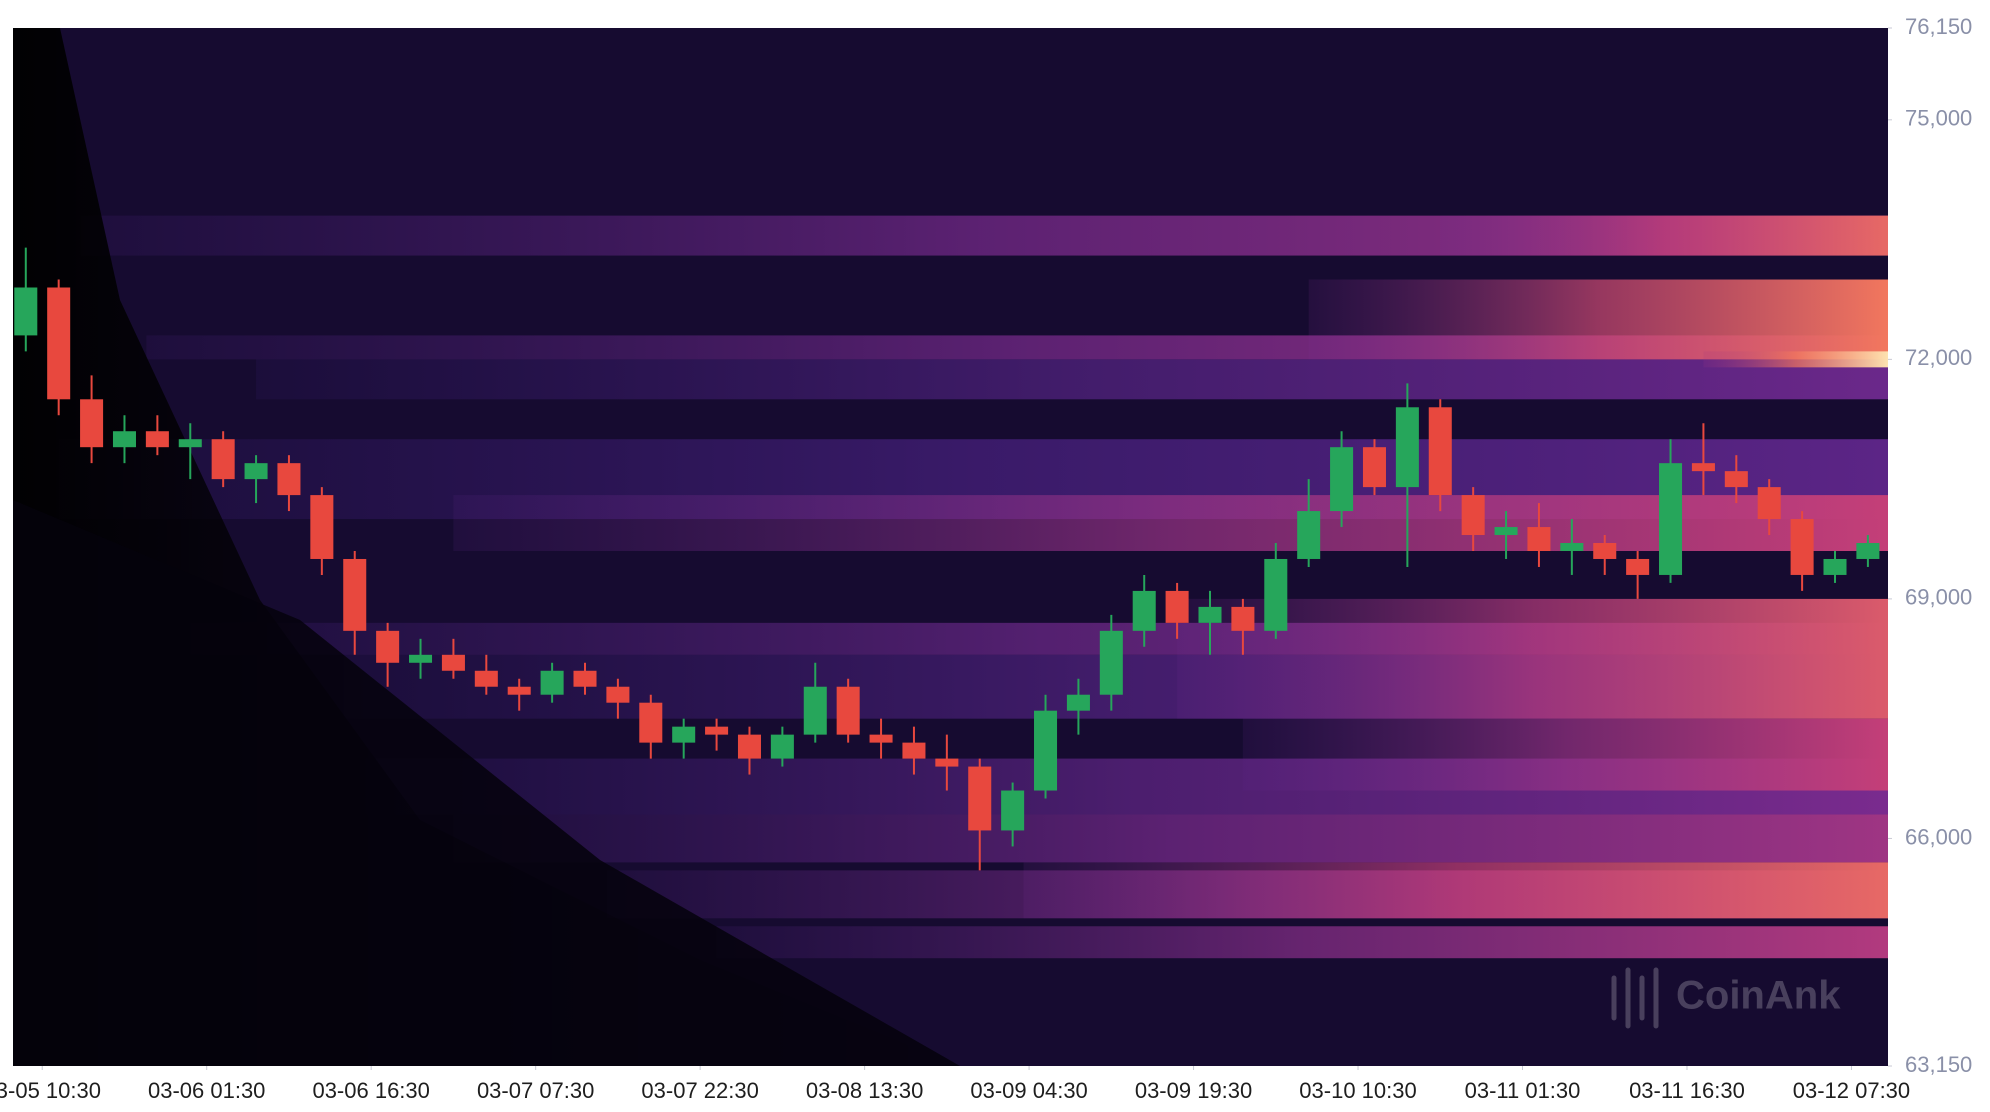 The height and width of the screenshot is (1112, 1990). I want to click on watermark: CoinAnk, so click(1726, 998).